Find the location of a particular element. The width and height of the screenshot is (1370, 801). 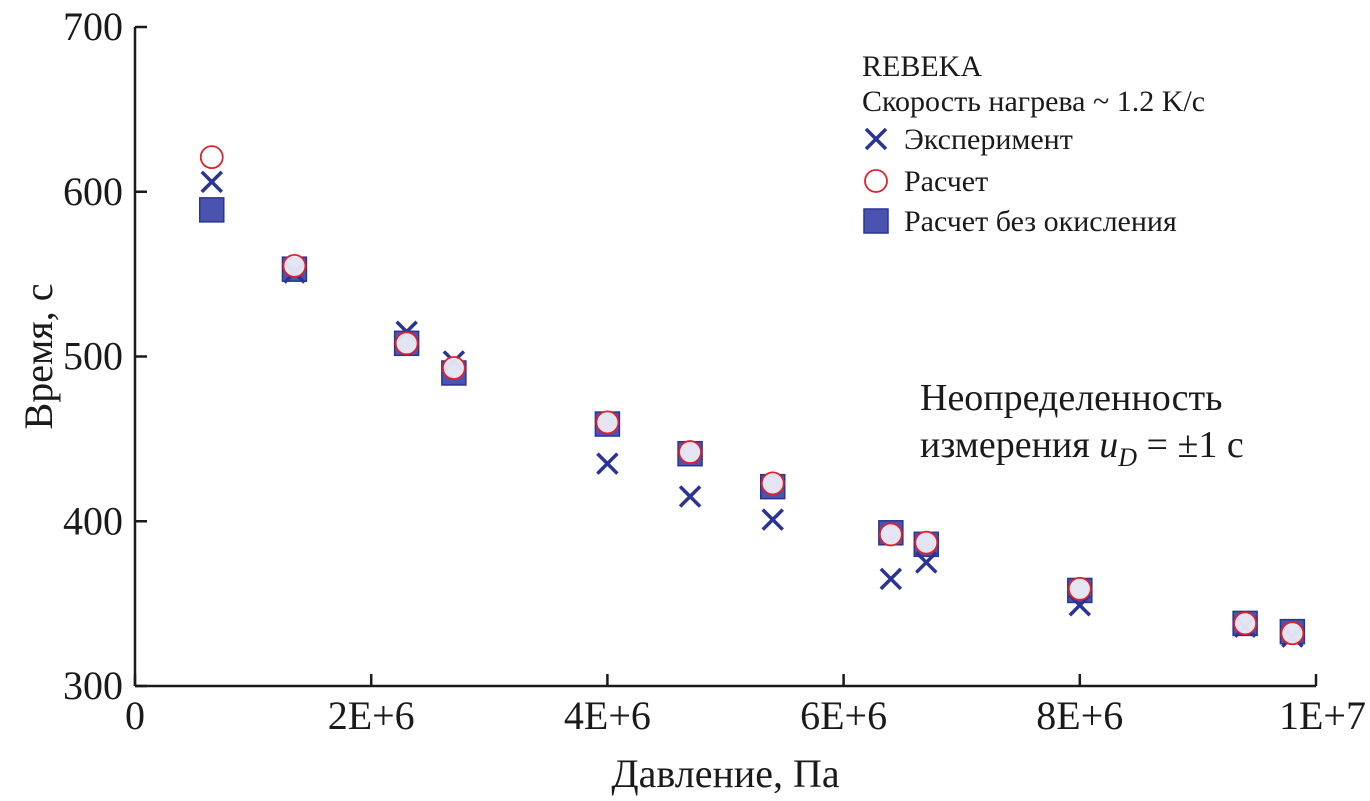

y-tick-label: 300 is located at coordinates (93, 685).